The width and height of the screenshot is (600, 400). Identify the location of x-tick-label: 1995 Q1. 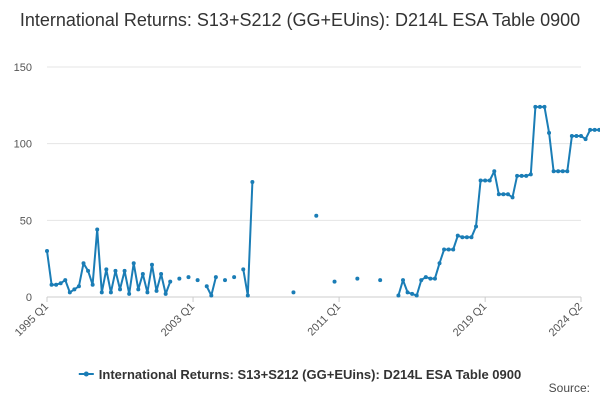
(32, 320).